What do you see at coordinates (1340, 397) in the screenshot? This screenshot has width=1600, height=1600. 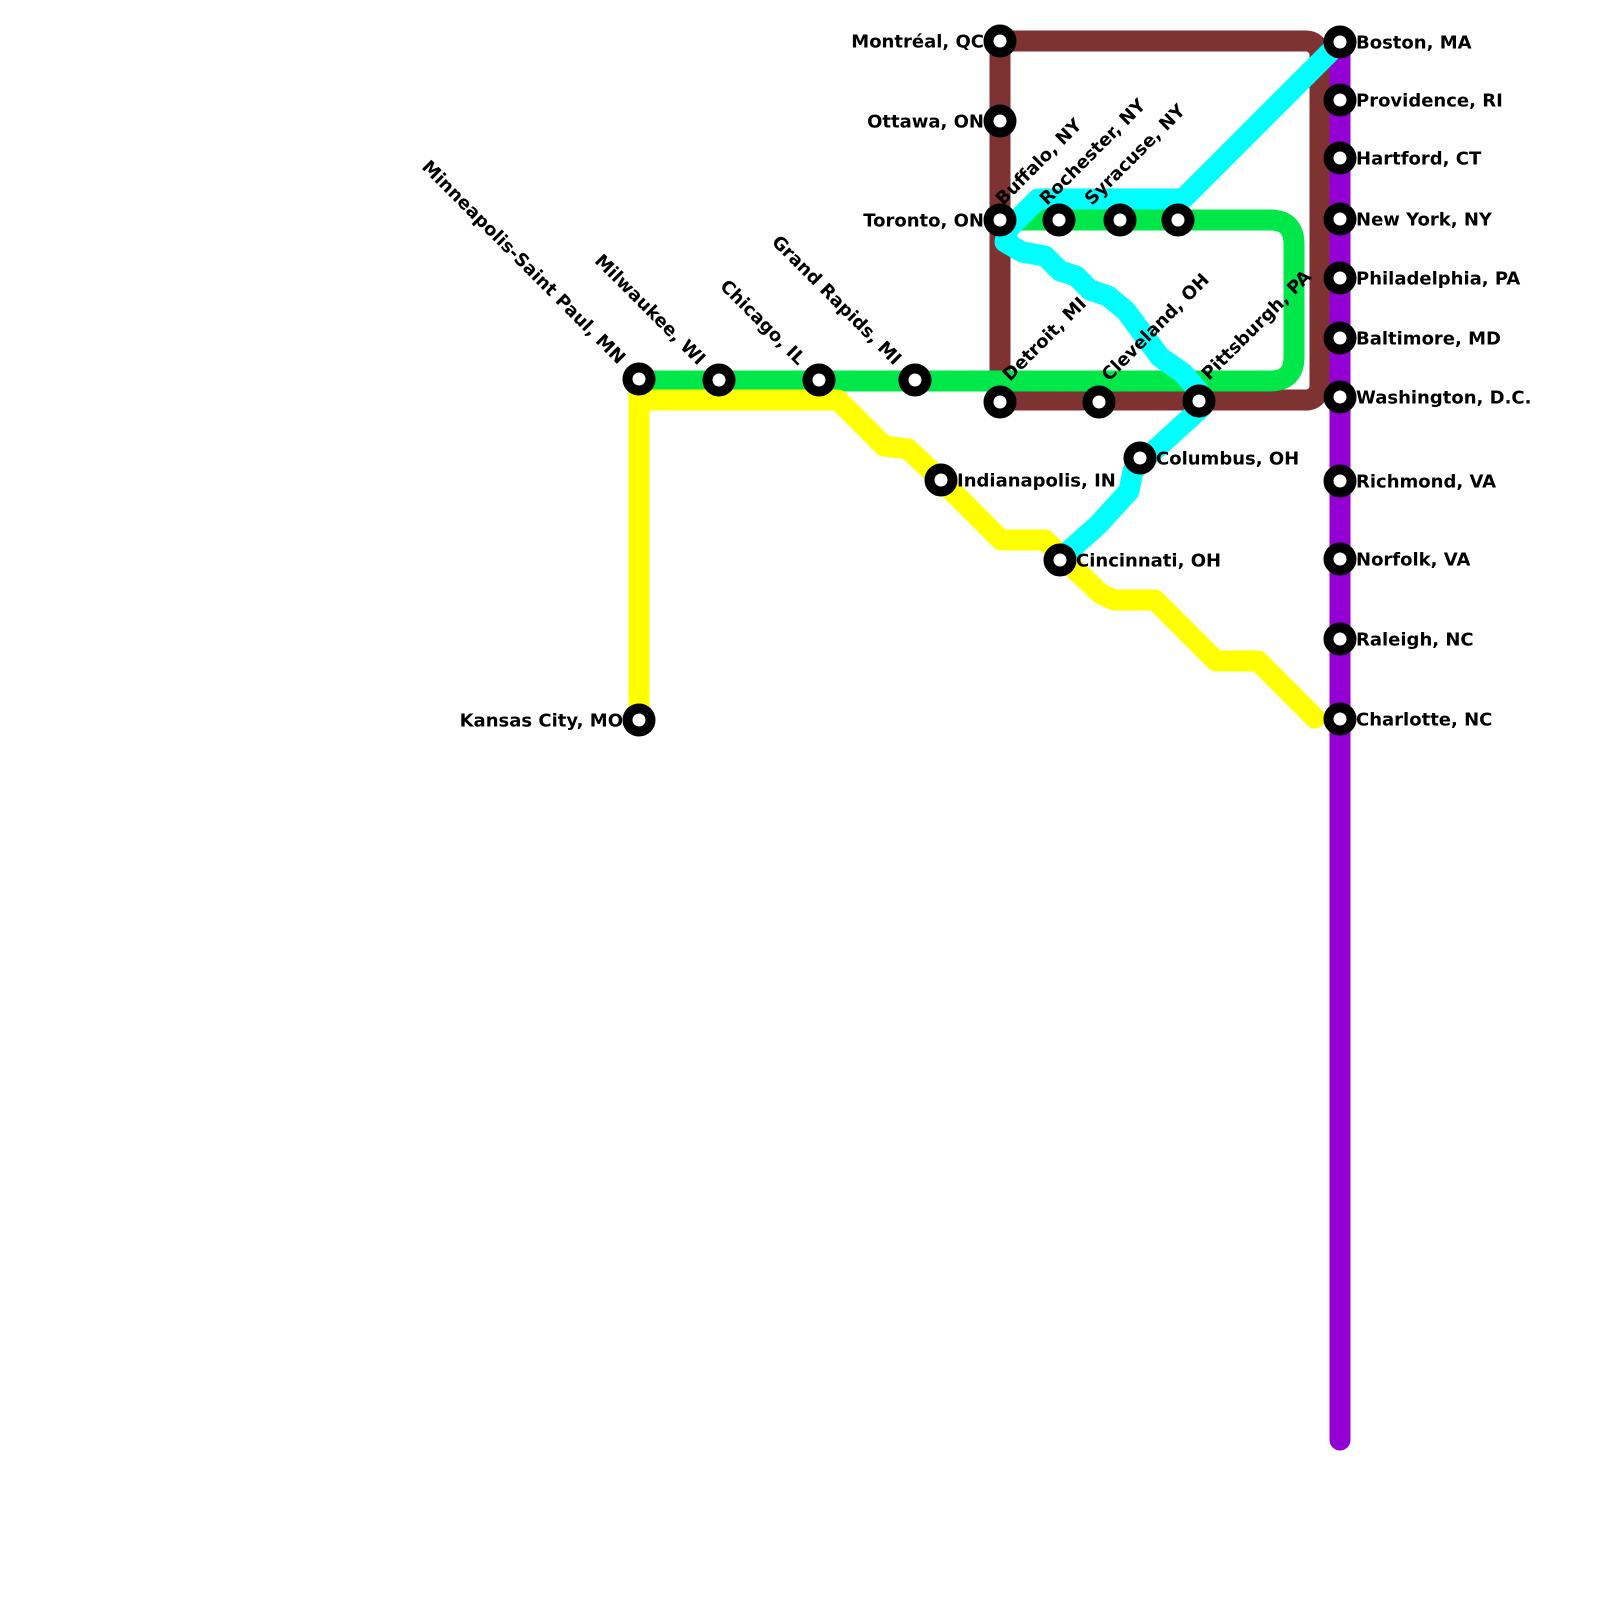 I see `station-washington` at bounding box center [1340, 397].